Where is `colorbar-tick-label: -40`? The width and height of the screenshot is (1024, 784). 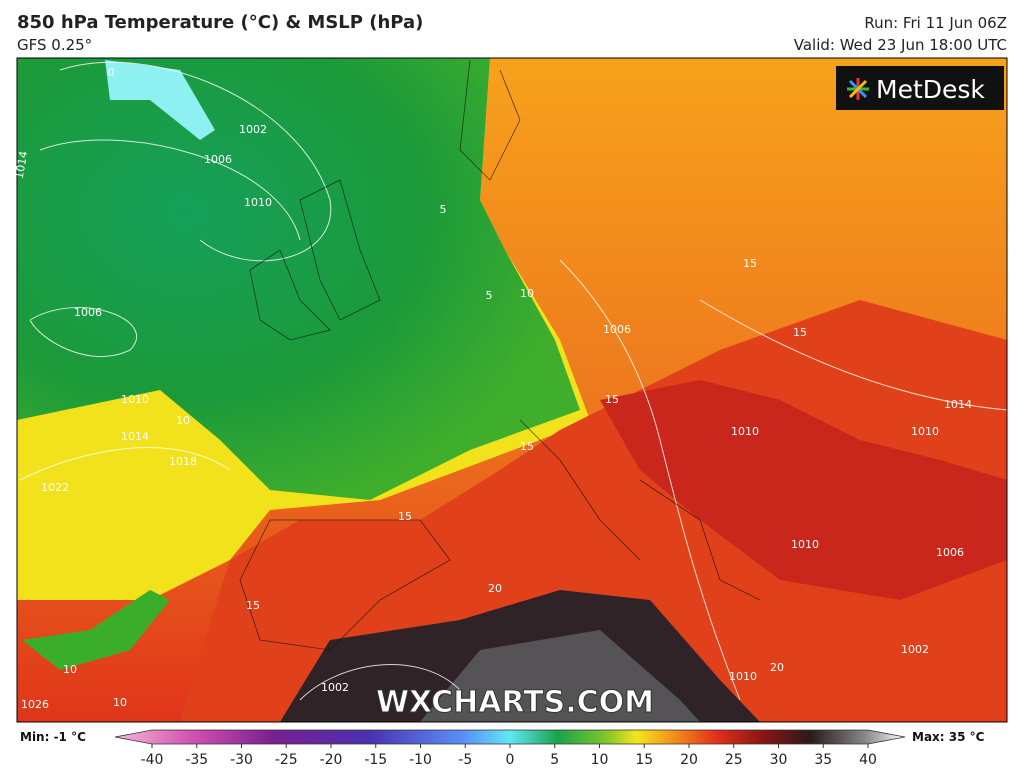
colorbar-tick-label: -40 is located at coordinates (152, 760).